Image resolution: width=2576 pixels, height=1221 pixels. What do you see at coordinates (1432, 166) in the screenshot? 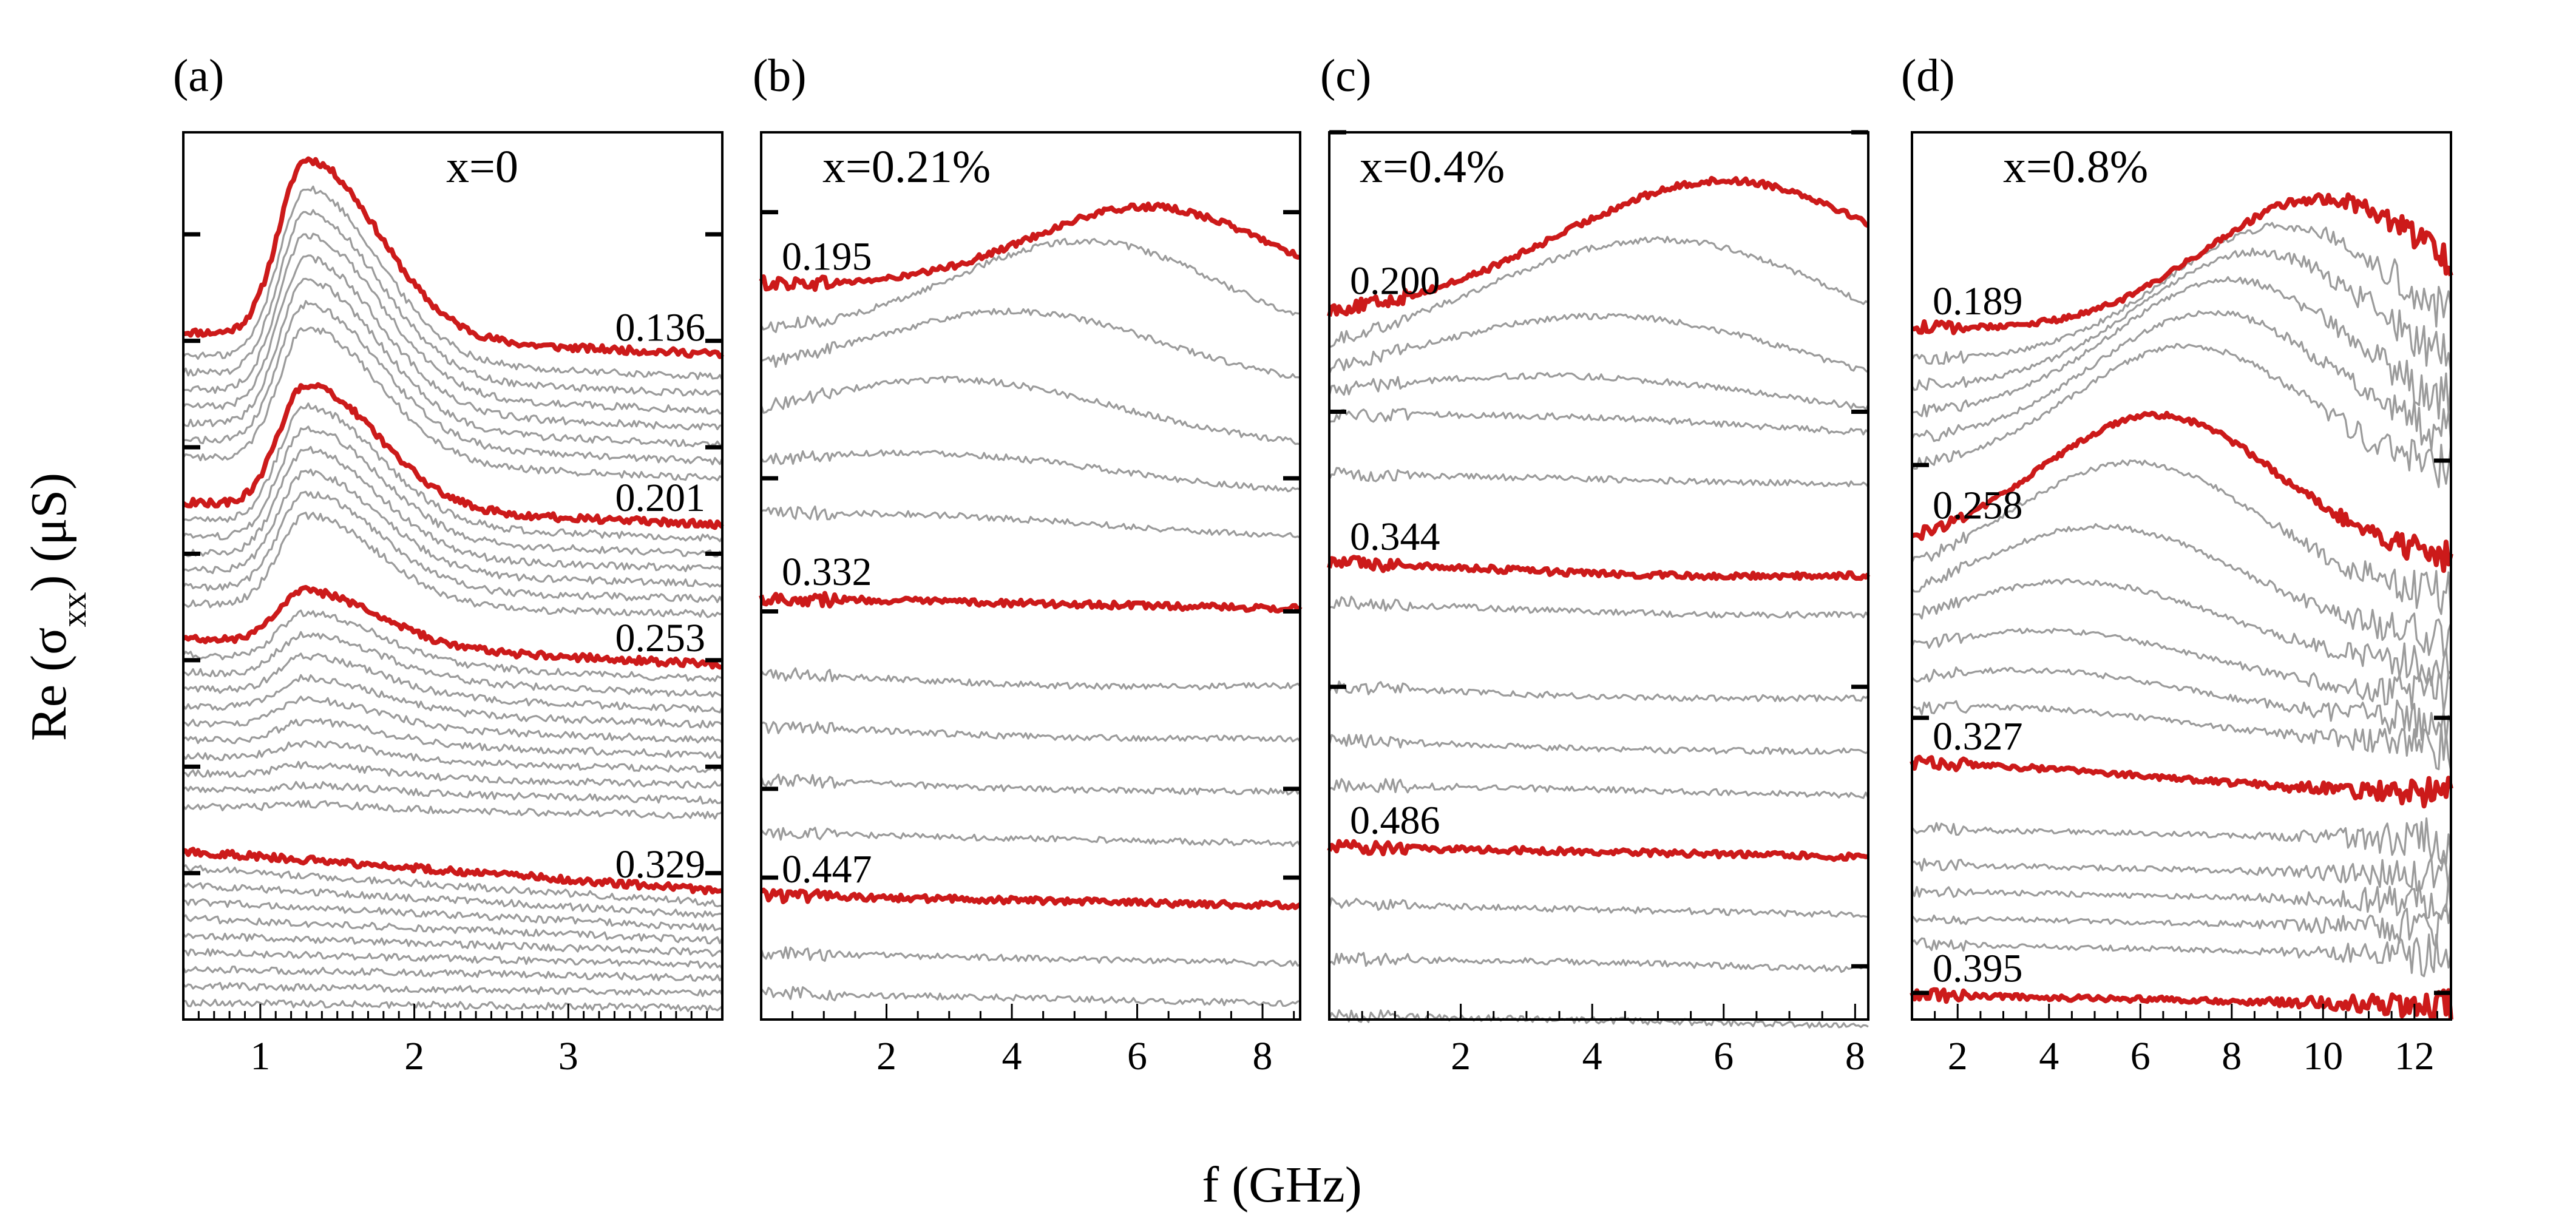
I see `composition-label: x=0.4%` at bounding box center [1432, 166].